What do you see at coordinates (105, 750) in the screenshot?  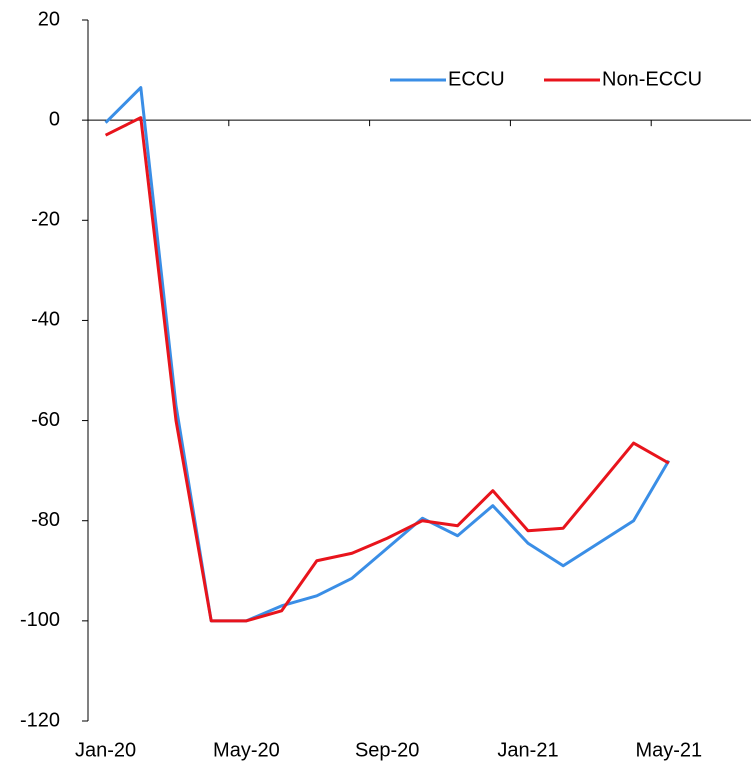 I see `x-tick-label: Jan-20` at bounding box center [105, 750].